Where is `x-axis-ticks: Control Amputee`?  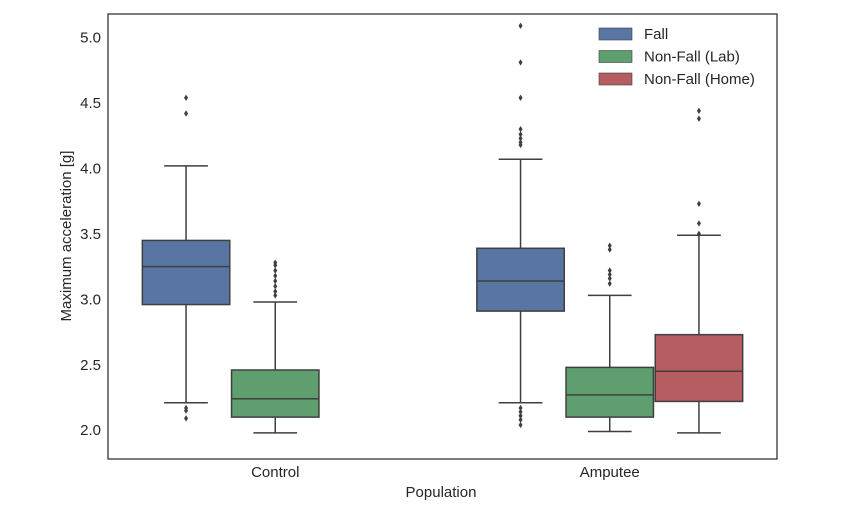
x-axis-ticks: Control Amputee is located at coordinates (445, 472).